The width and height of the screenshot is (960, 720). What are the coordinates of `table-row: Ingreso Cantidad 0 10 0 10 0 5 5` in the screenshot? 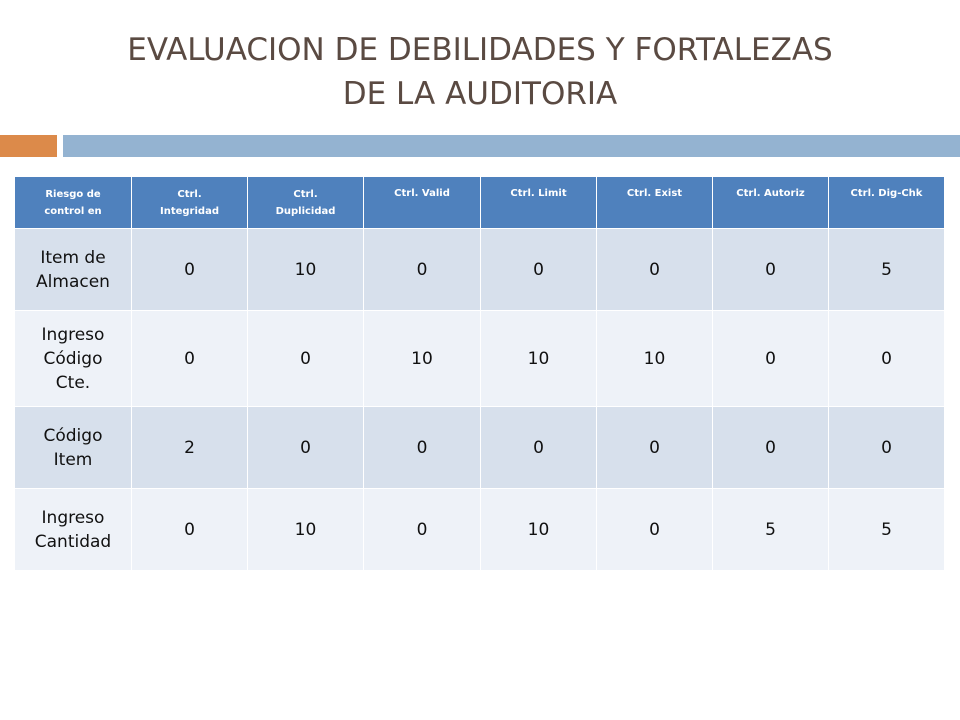 It's located at (480, 530).